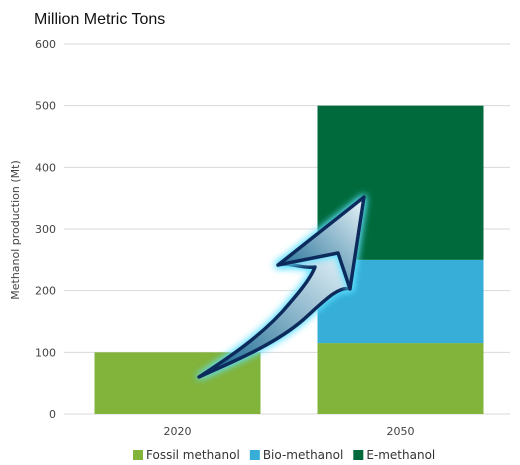 The width and height of the screenshot is (520, 465). What do you see at coordinates (99, 19) in the screenshot?
I see `chart-title: Million Metric Tons` at bounding box center [99, 19].